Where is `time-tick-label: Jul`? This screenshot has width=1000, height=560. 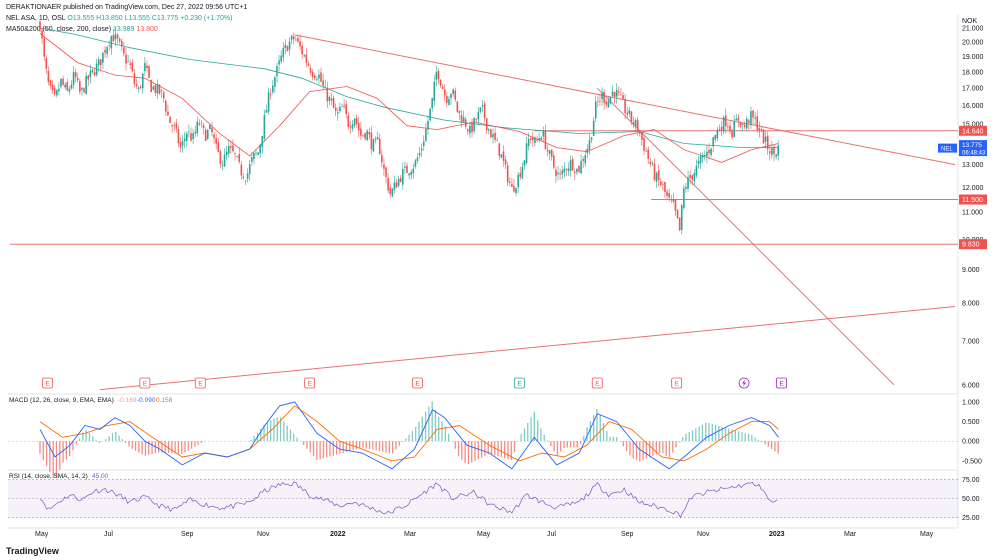 time-tick-label: Jul is located at coordinates (108, 534).